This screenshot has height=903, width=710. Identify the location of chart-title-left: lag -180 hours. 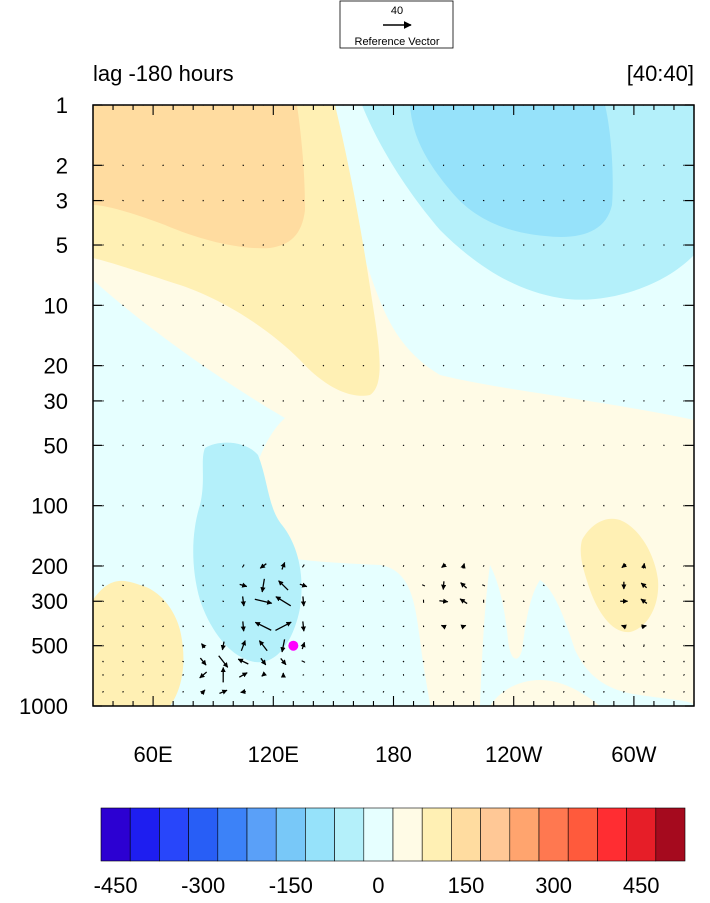
(163, 73).